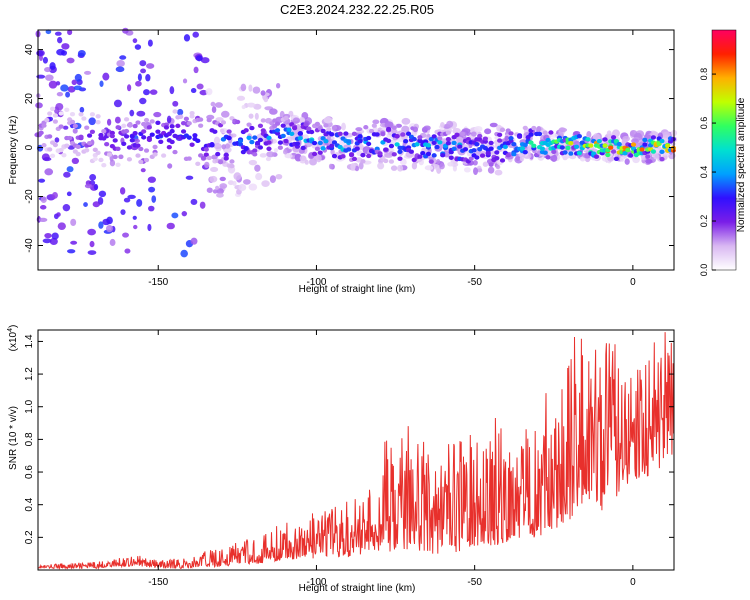 Image resolution: width=750 pixels, height=600 pixels. Describe the element at coordinates (704, 74) in the screenshot. I see `colorbar-tick-label: 0.8` at that location.